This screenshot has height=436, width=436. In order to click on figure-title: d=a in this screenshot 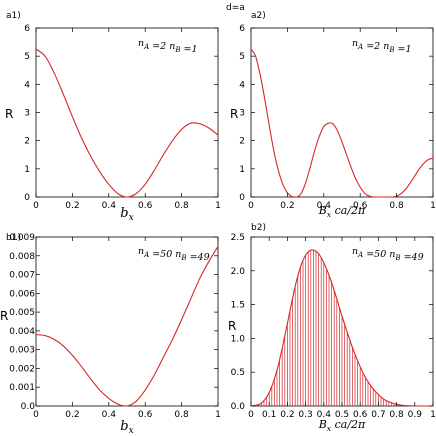, I will do `click(235, 8)`.